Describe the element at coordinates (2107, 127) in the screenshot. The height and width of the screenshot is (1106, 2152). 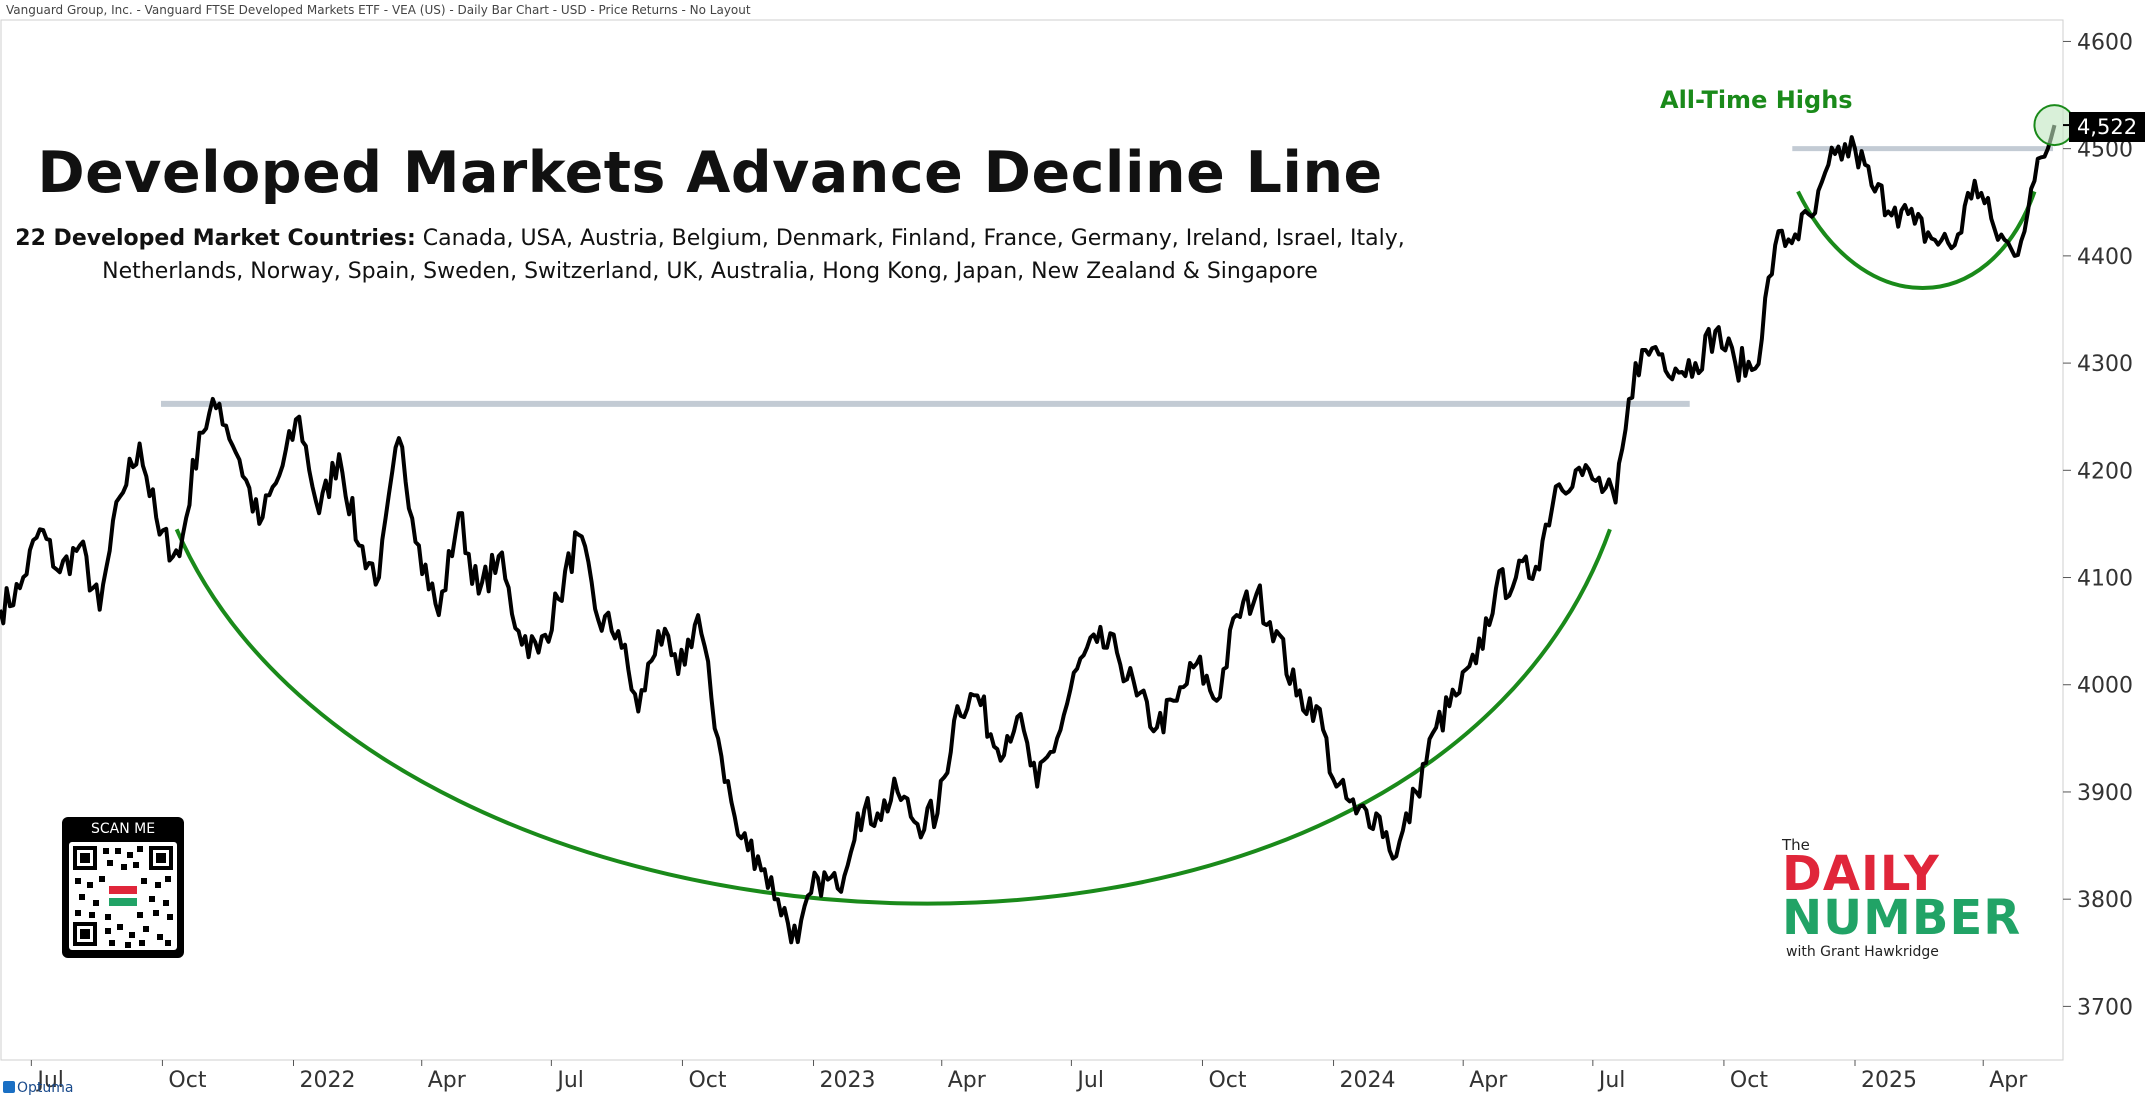
I see `last-value-badge: 4,522` at that location.